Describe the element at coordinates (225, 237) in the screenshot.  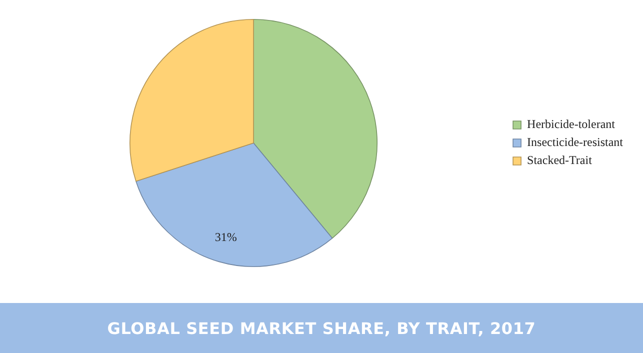
I see `data-label: 31%` at that location.